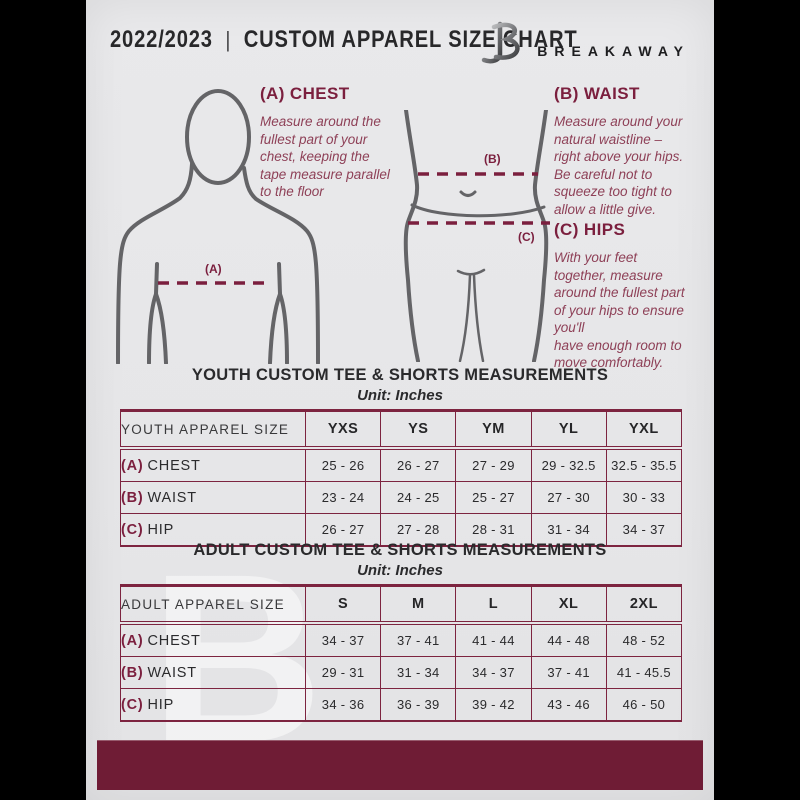 The width and height of the screenshot is (800, 800). I want to click on youth-corner-header: YOUTH APPAREL SIZE, so click(213, 430).